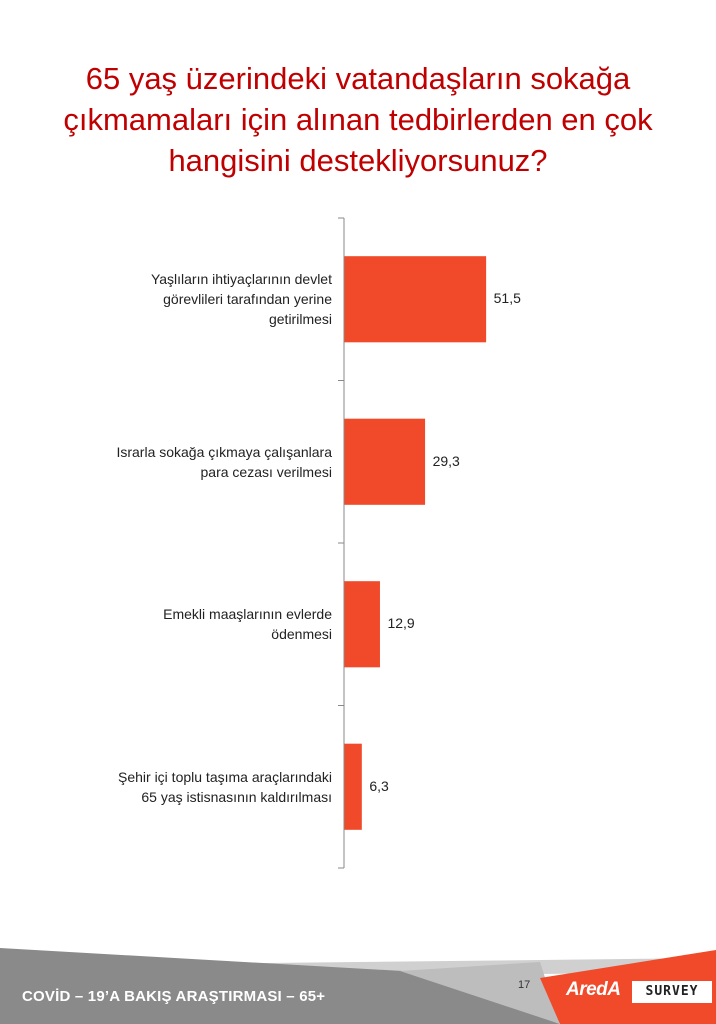  Describe the element at coordinates (507, 298) in the screenshot. I see `value-label: 51,5` at that location.